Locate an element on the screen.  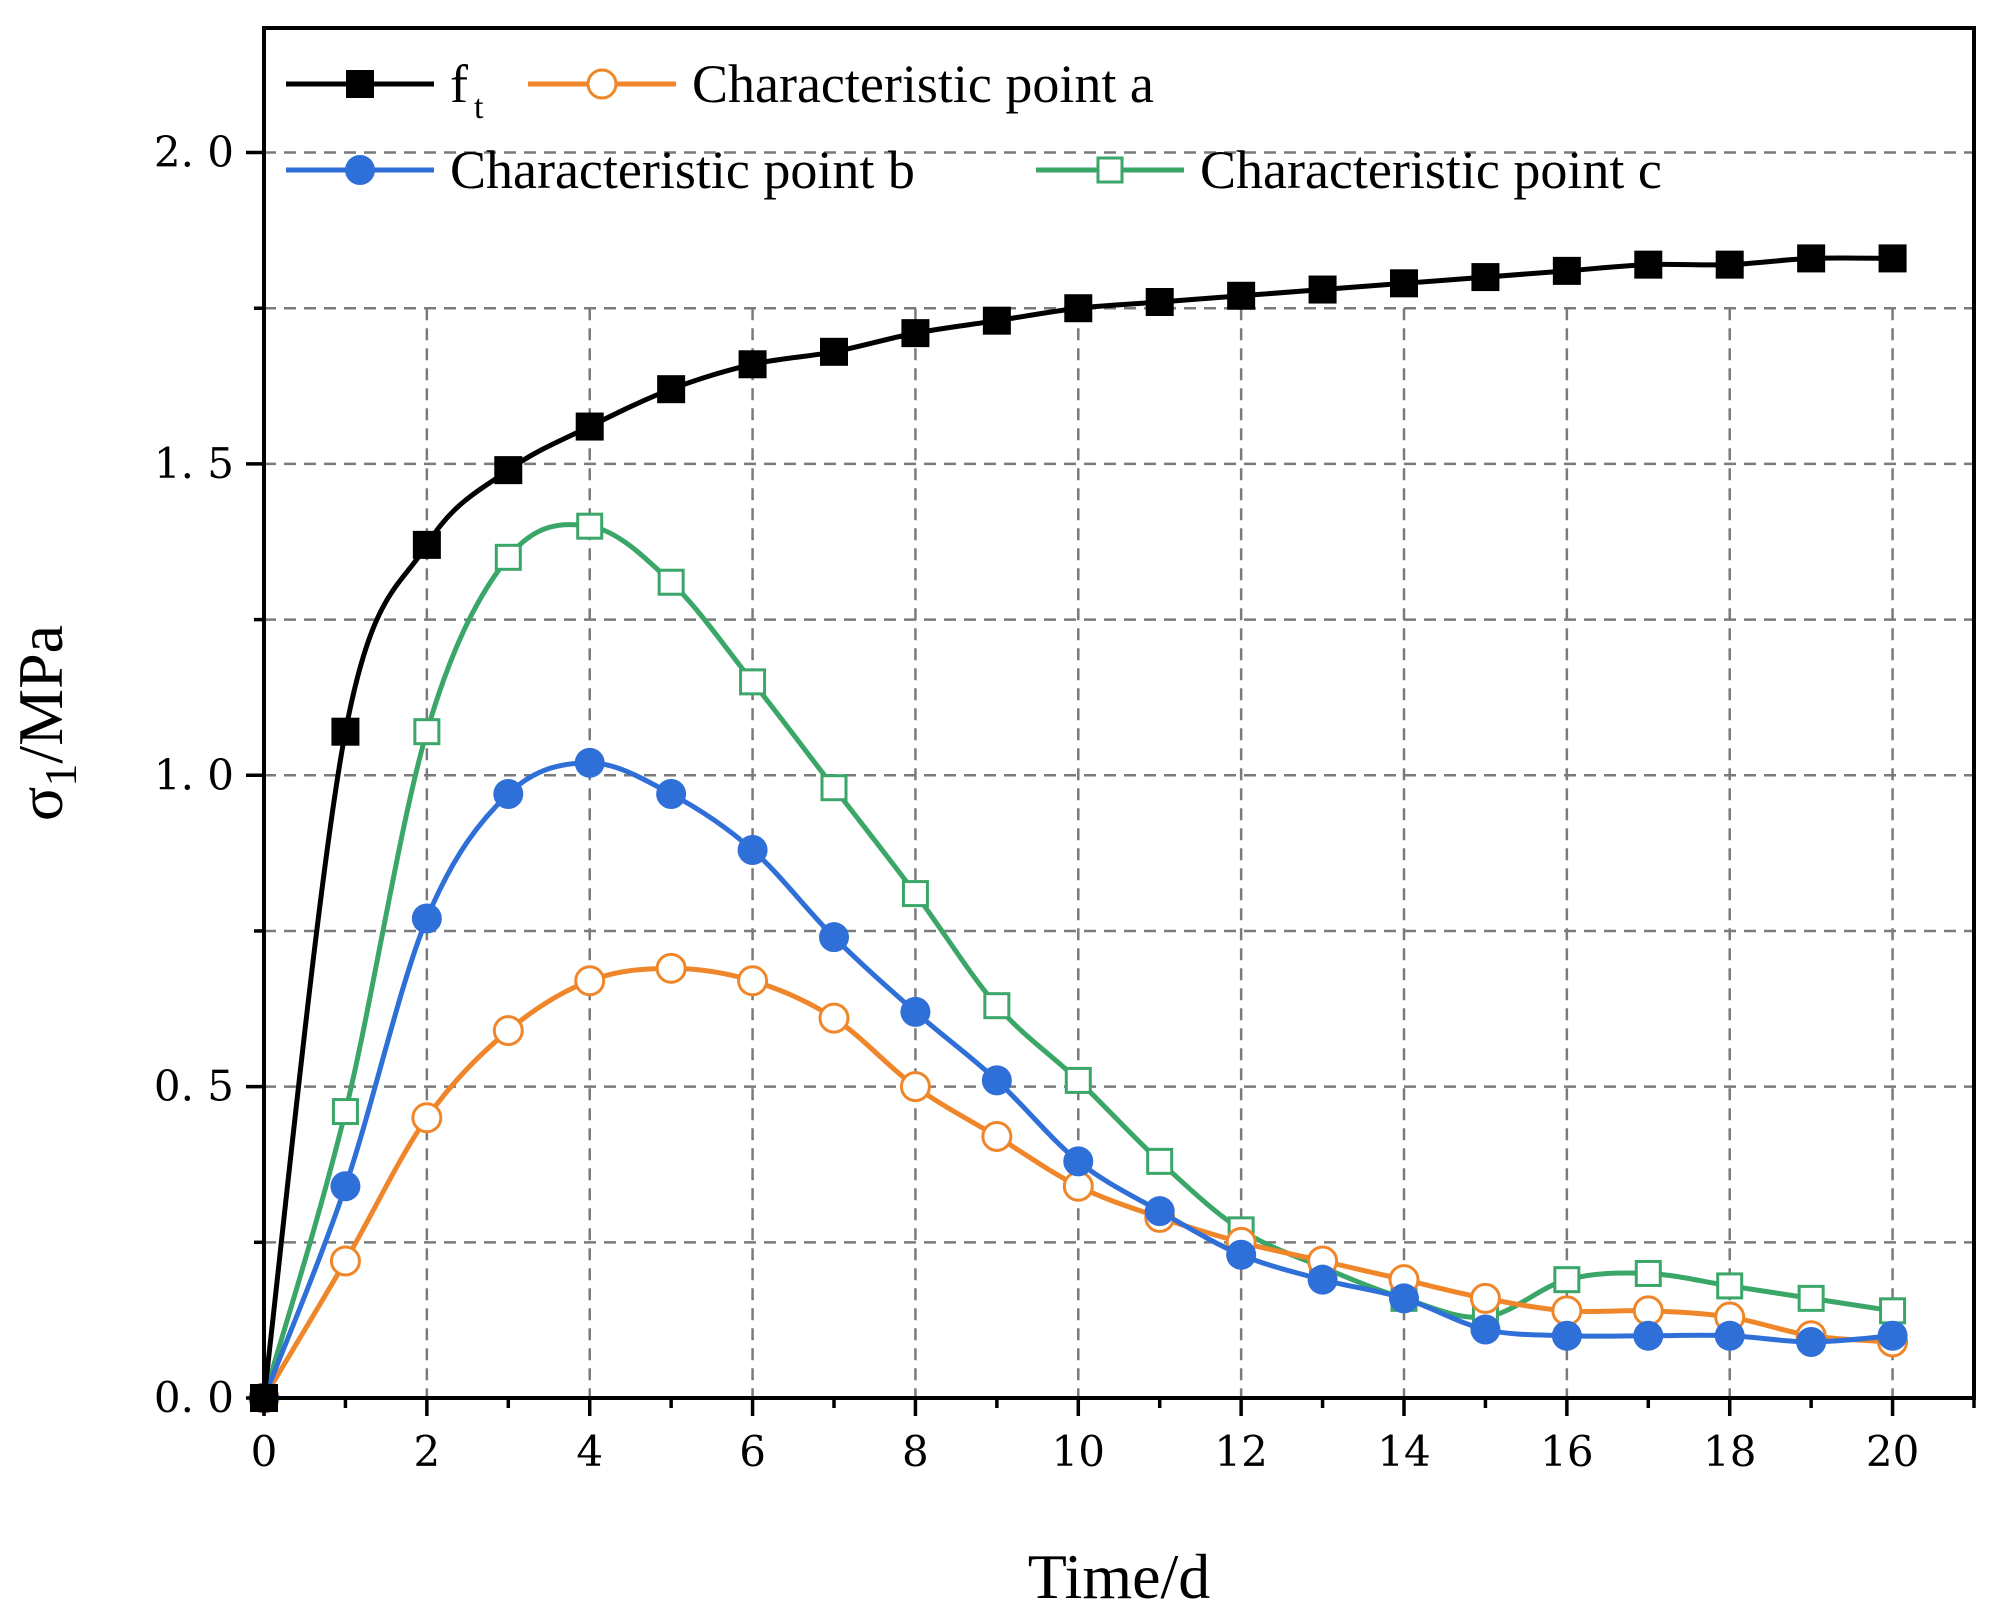
y-tick-label: 0. 5 is located at coordinates (194, 1086).